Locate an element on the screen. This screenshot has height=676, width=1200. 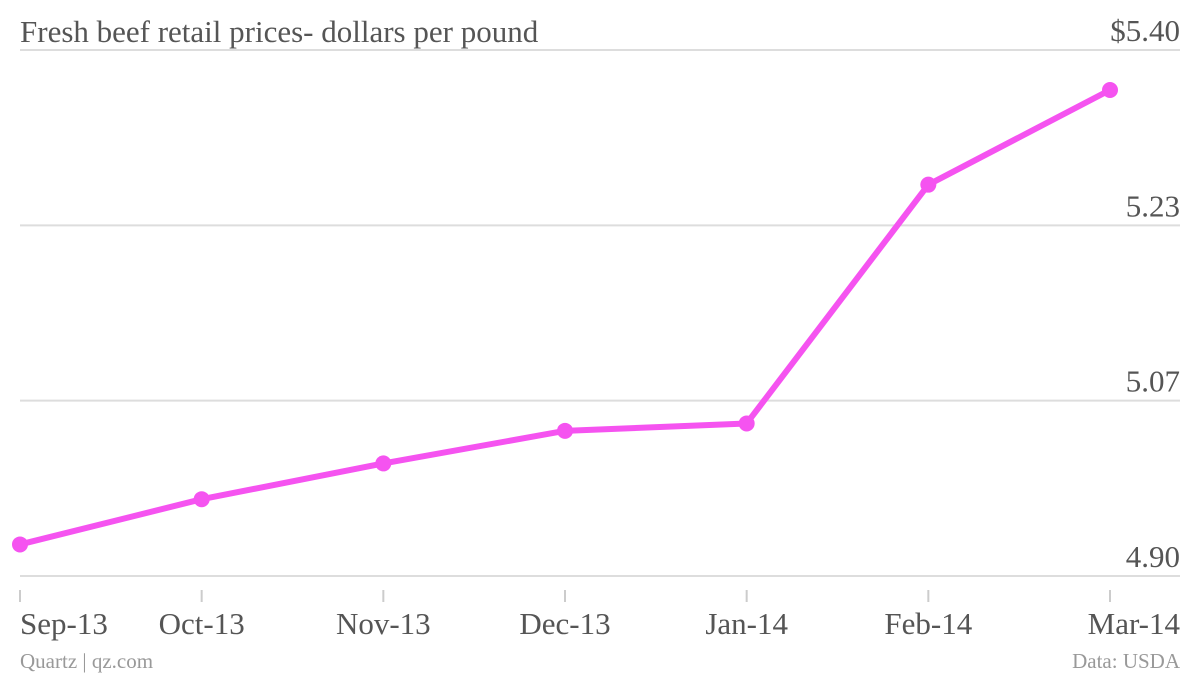
x-tick-label: Oct-13 is located at coordinates (202, 623).